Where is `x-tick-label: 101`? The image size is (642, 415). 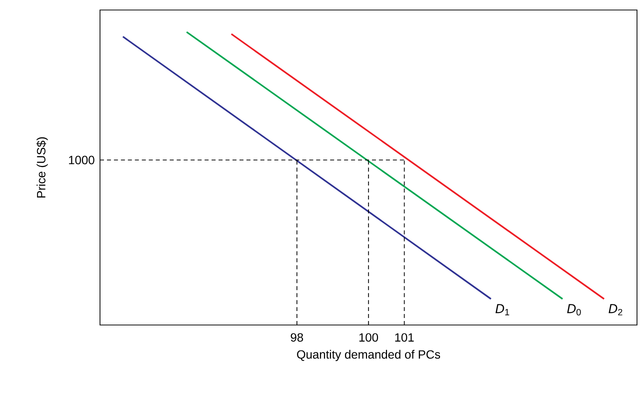
x-tick-label: 101 is located at coordinates (404, 337).